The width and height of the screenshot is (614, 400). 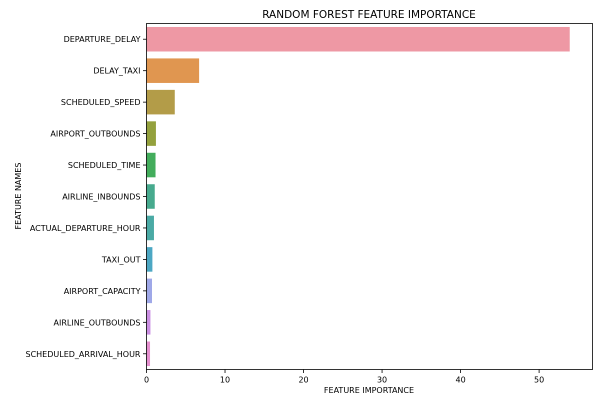 What do you see at coordinates (149, 291) in the screenshot?
I see `bar-airport-capacity` at bounding box center [149, 291].